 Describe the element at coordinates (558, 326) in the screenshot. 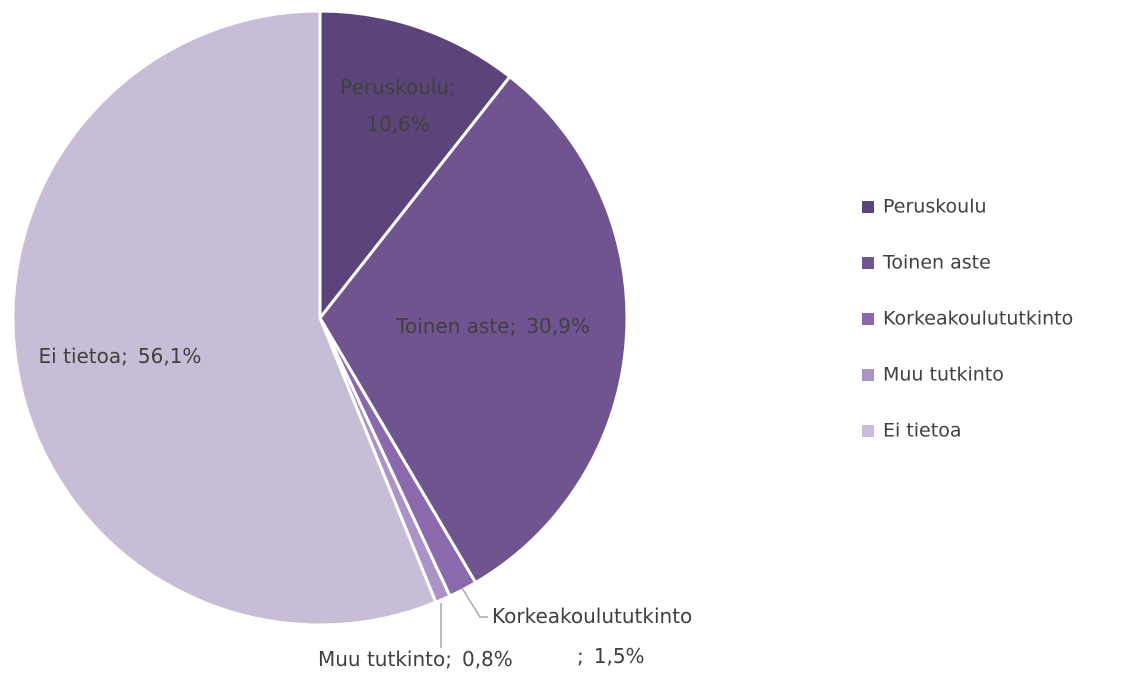

I see `label-value: 30,9%` at that location.